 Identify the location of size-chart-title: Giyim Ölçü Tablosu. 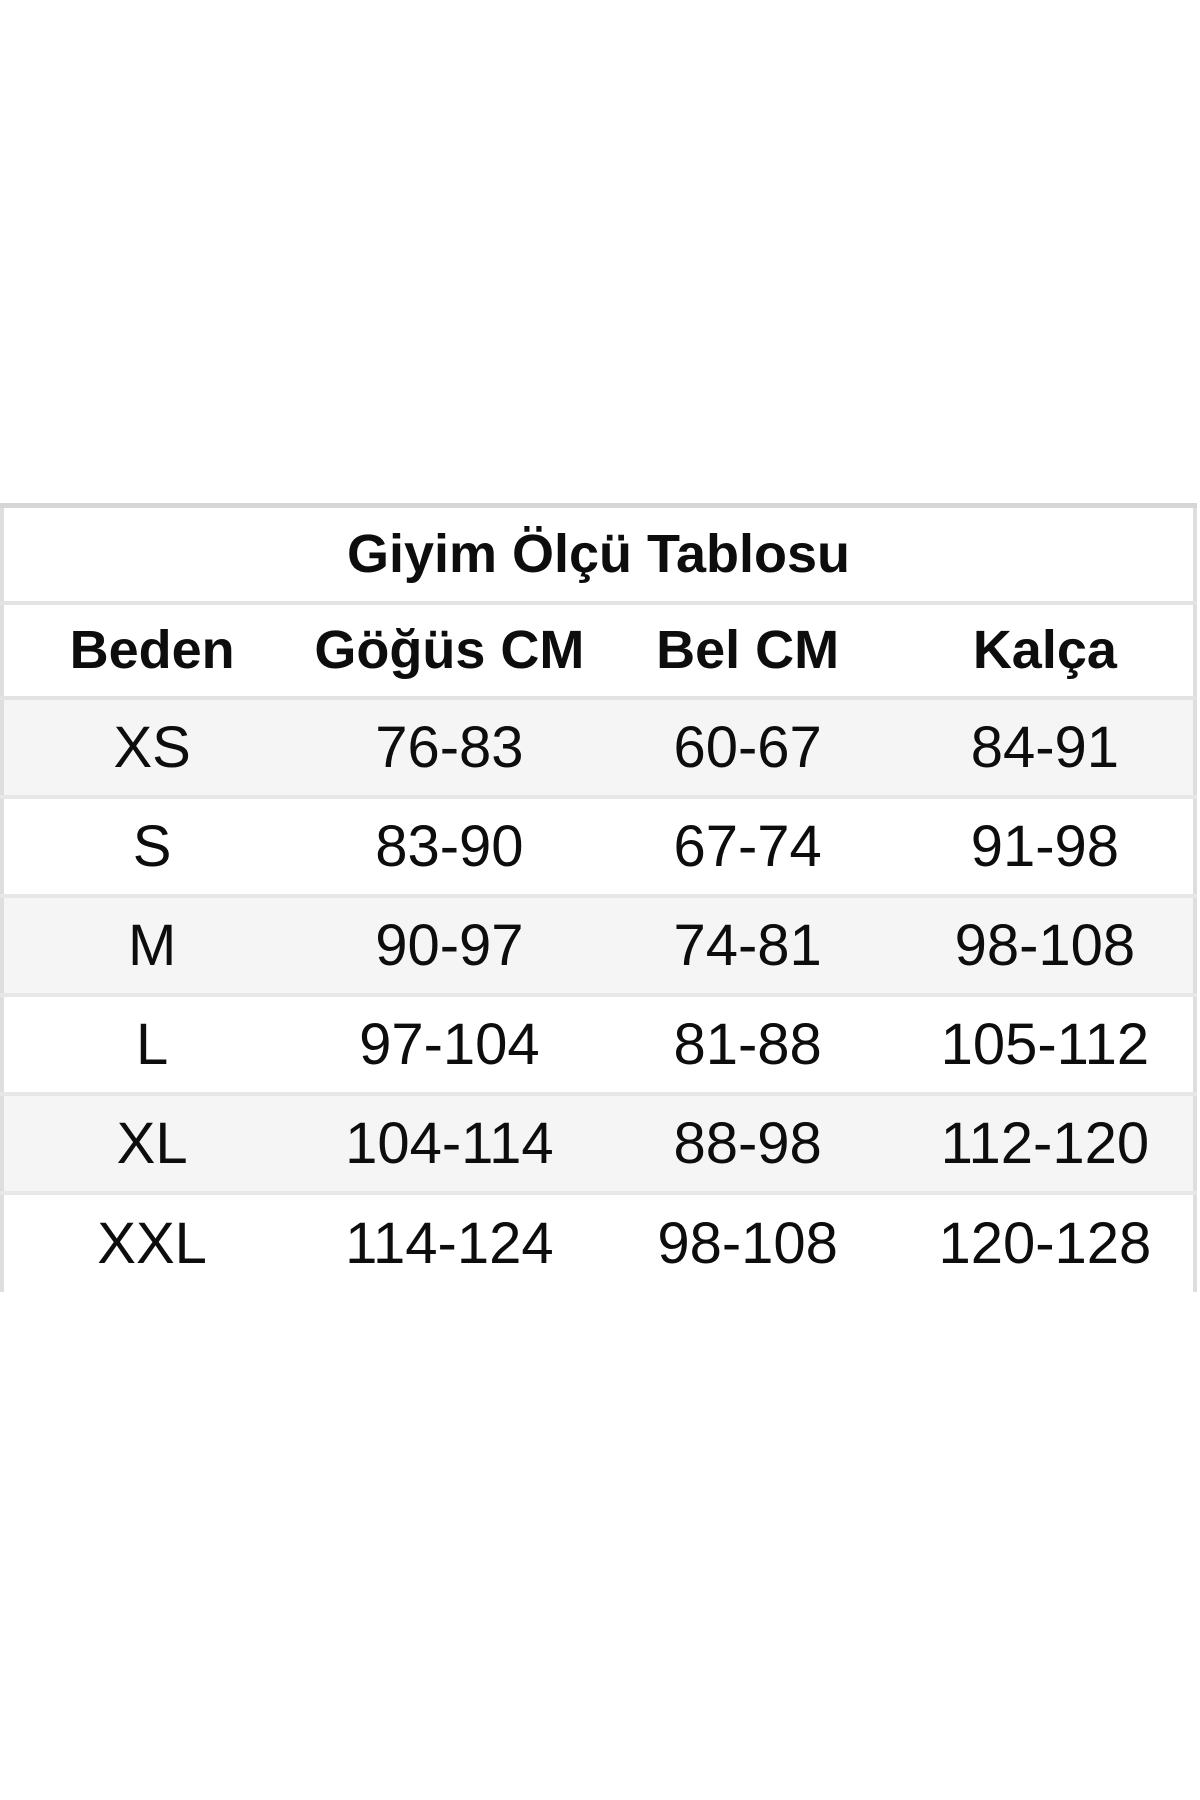
(598, 555).